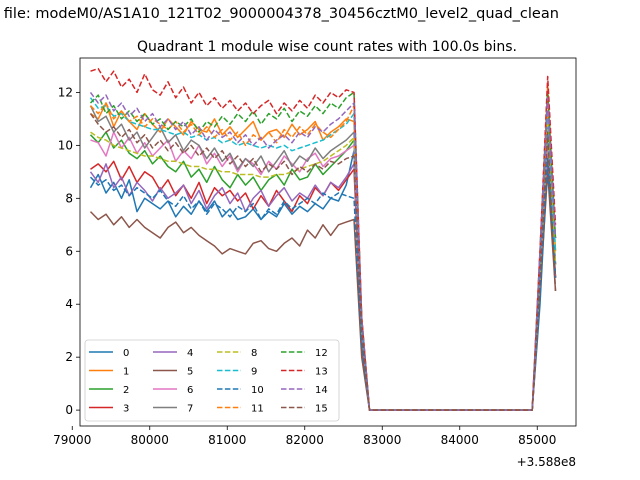 The height and width of the screenshot is (480, 640). I want to click on y-tick-label: 2, so click(69, 357).